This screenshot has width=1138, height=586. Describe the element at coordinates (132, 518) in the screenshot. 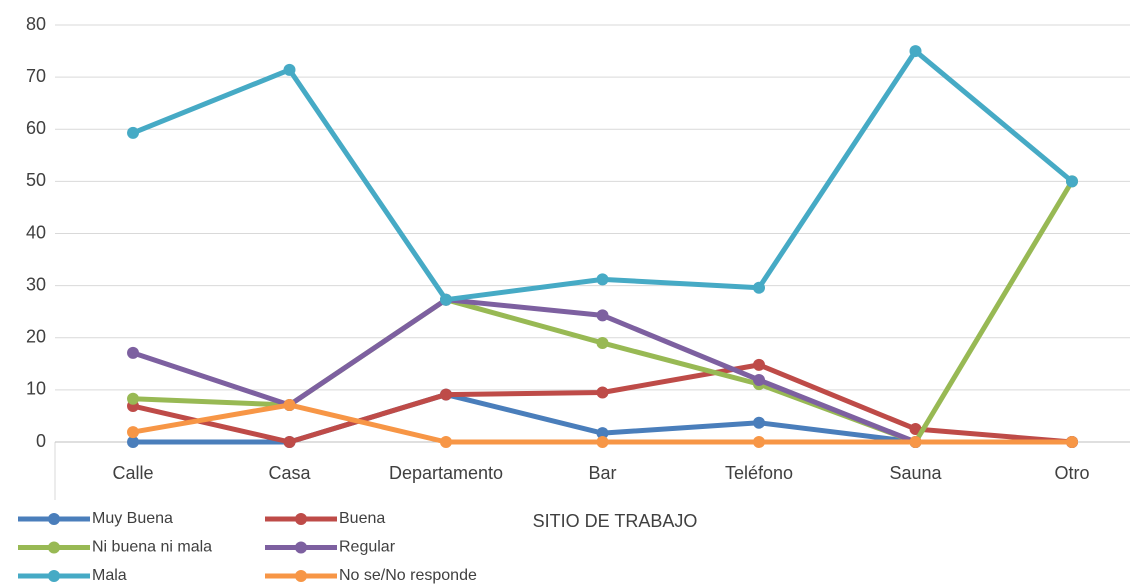

I see `legend-label: Muy Buena` at that location.